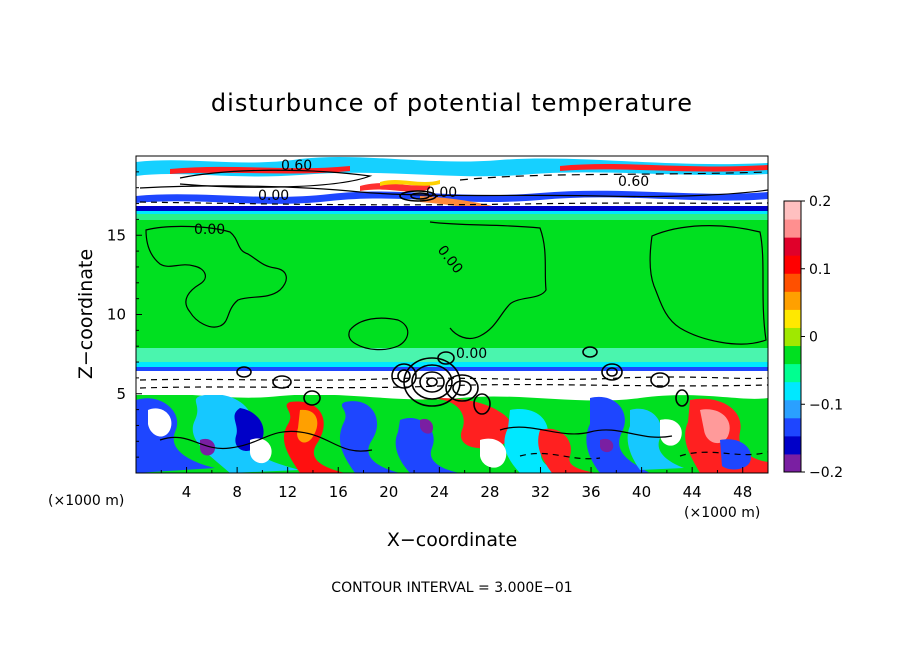 Image resolution: width=904 pixels, height=658 pixels. I want to click on x-tick-label: 24, so click(439, 492).